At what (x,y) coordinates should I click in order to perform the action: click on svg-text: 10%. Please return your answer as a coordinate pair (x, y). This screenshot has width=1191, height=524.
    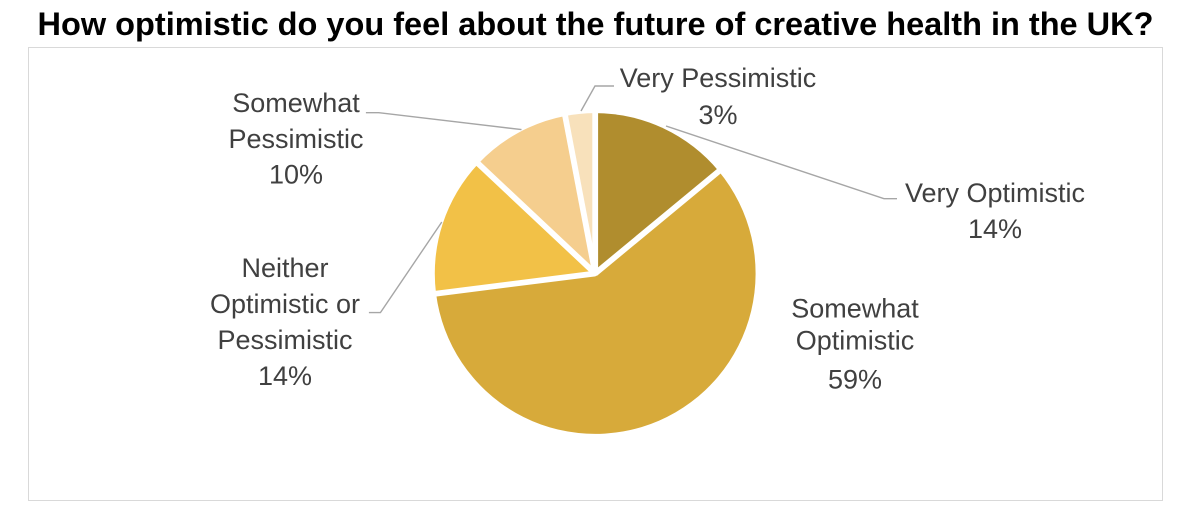
    Looking at the image, I should click on (296, 175).